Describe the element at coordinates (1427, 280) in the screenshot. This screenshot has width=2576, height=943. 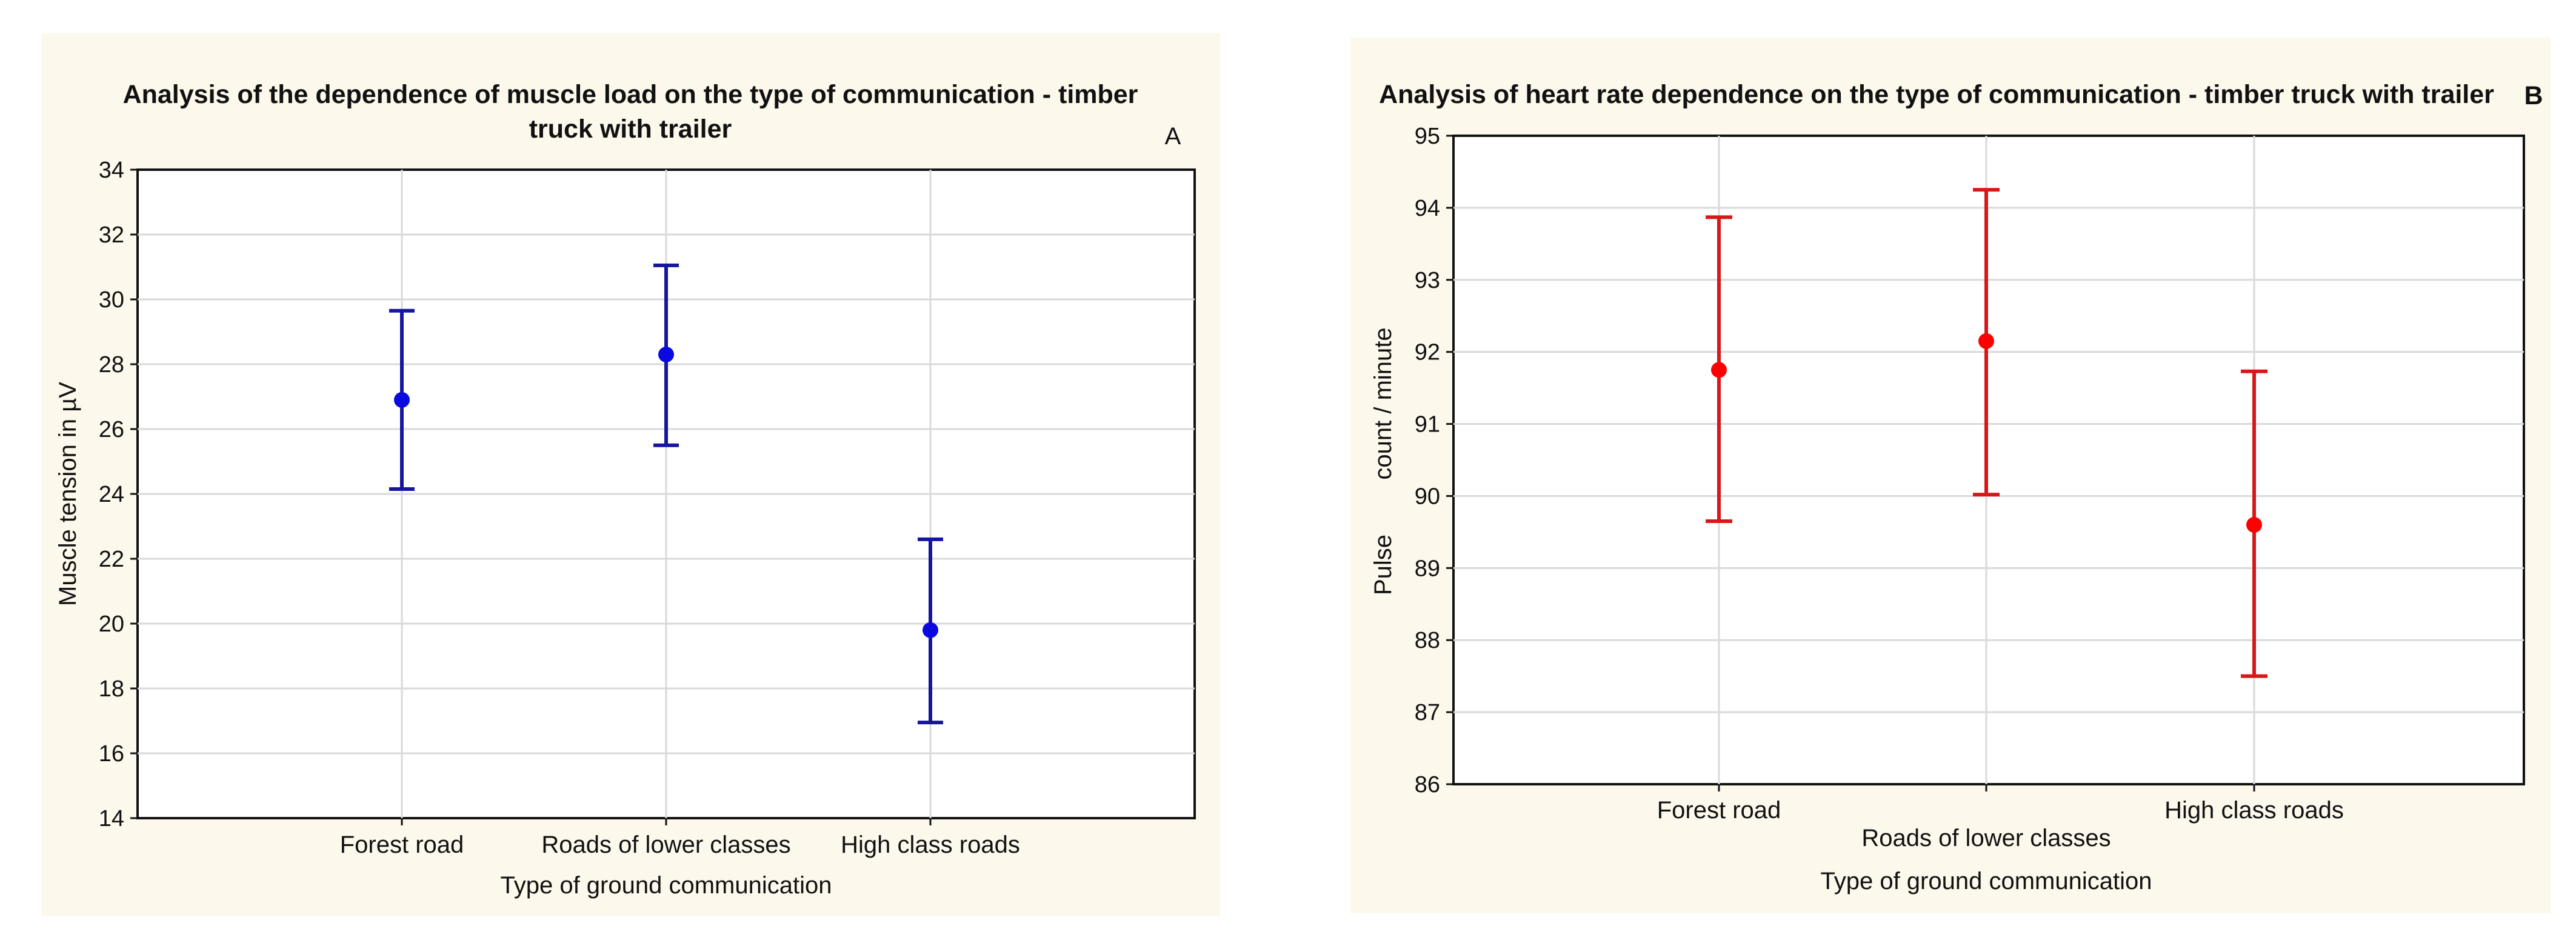
I see `panel-b-y-tick-label: 93` at that location.